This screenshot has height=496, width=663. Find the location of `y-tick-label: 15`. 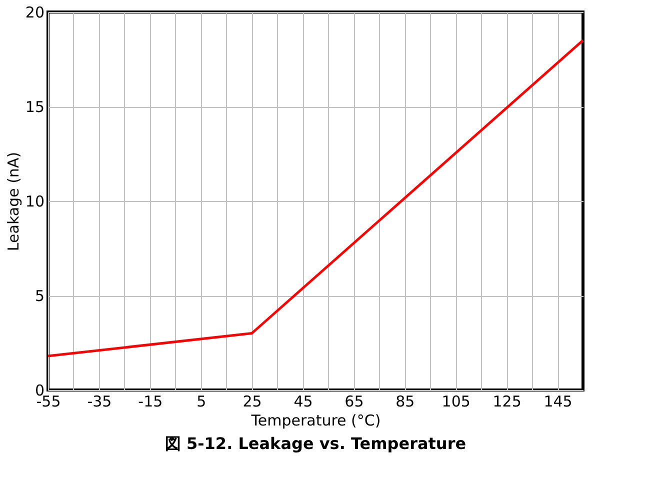

y-tick-label: 15 is located at coordinates (34, 107).